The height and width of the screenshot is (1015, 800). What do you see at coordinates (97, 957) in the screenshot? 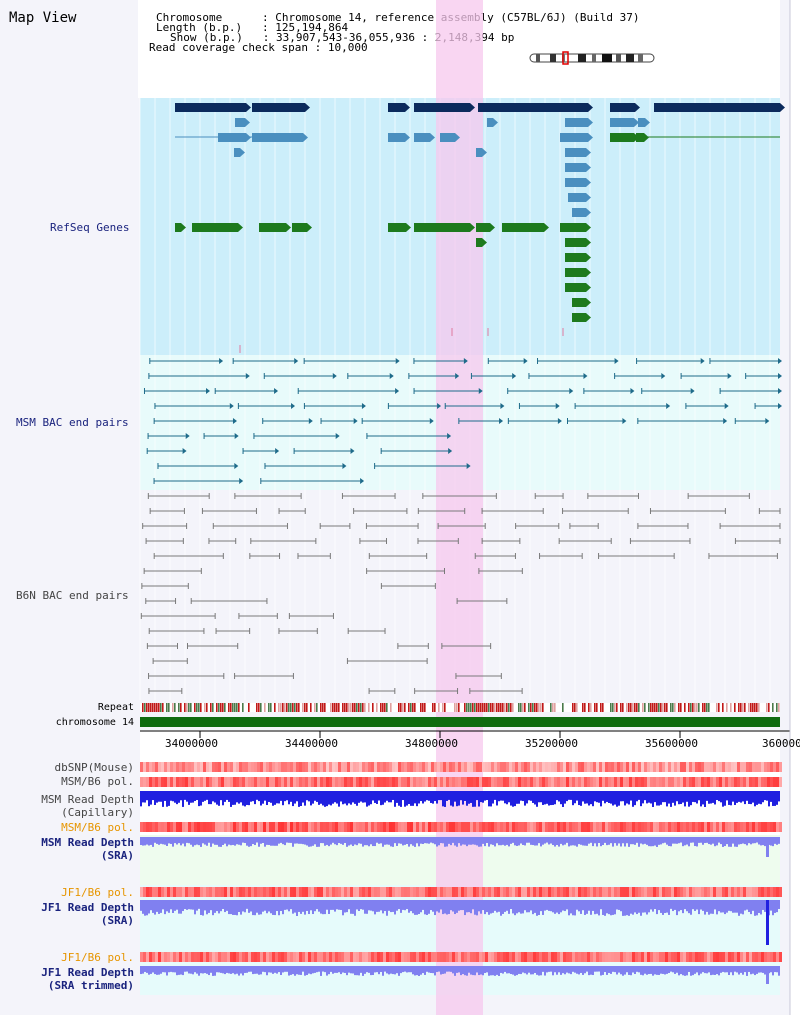
I see `track-label-jf1-b6-pol-trimmed: JF1/B6 pol.` at bounding box center [97, 957].